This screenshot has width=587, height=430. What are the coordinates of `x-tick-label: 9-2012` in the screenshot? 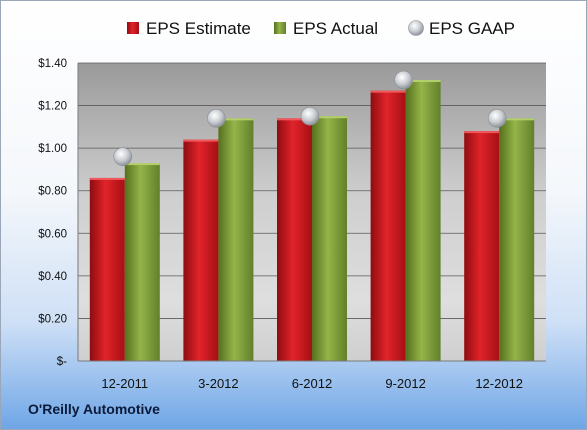 It's located at (405, 383).